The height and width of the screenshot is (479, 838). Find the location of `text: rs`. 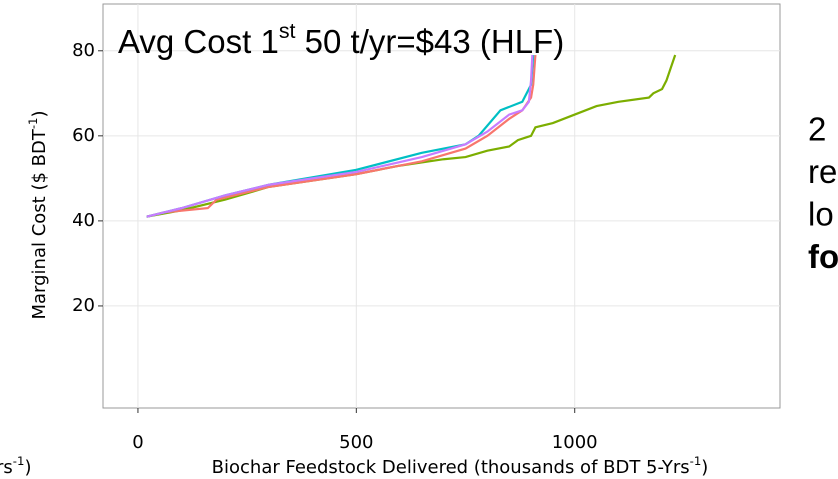

text: rs is located at coordinates (6, 467).